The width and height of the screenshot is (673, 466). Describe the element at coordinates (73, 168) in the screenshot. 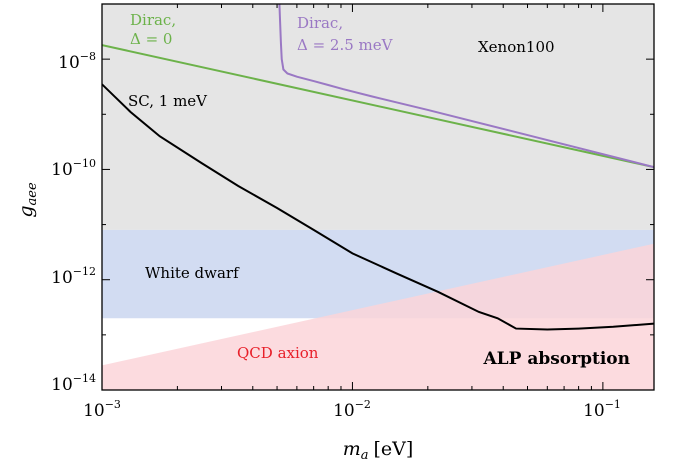

I see `y-tick-label-1e-10: 10−10` at that location.